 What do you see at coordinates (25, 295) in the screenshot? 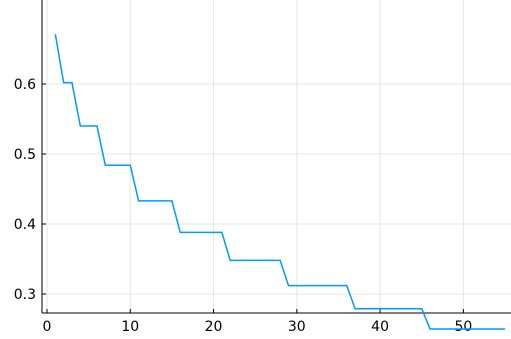
I see `y-tick-label: 0.3` at bounding box center [25, 295].